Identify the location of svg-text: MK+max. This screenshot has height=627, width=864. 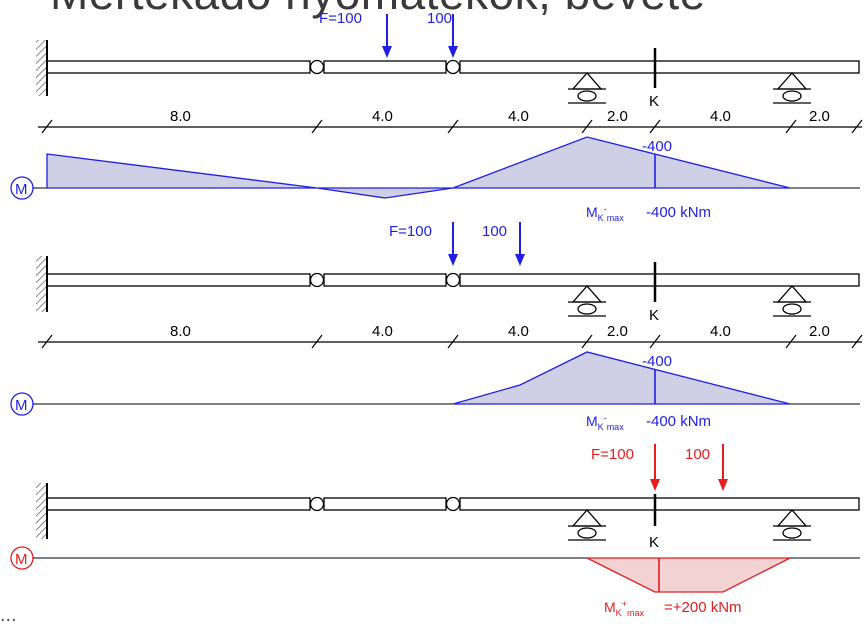
(624, 608).